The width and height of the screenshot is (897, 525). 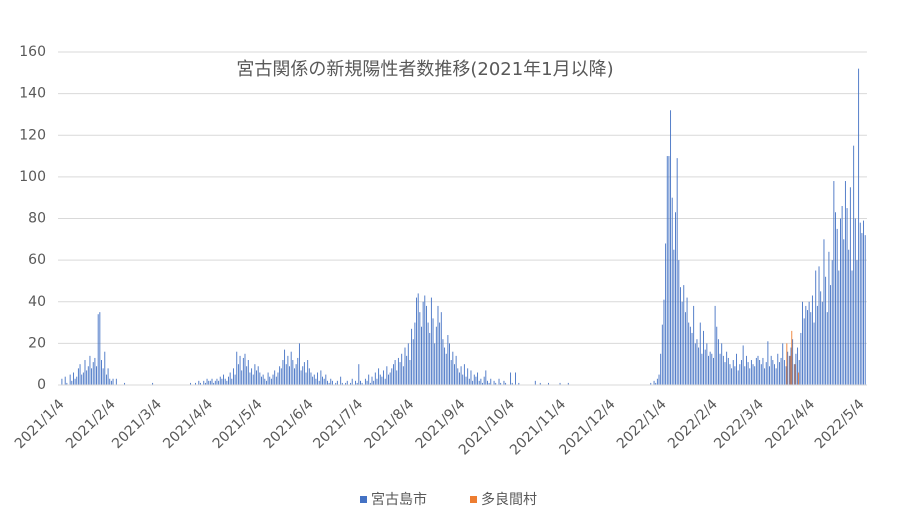 I want to click on x-tick-label: 2022/1/4, so click(x=642, y=424).